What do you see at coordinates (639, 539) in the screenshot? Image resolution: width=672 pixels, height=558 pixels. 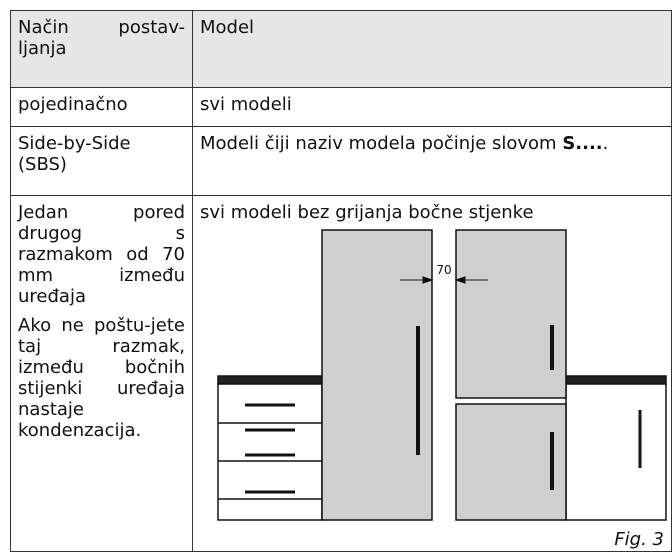 I see `figure-caption: Fig. 3` at bounding box center [639, 539].